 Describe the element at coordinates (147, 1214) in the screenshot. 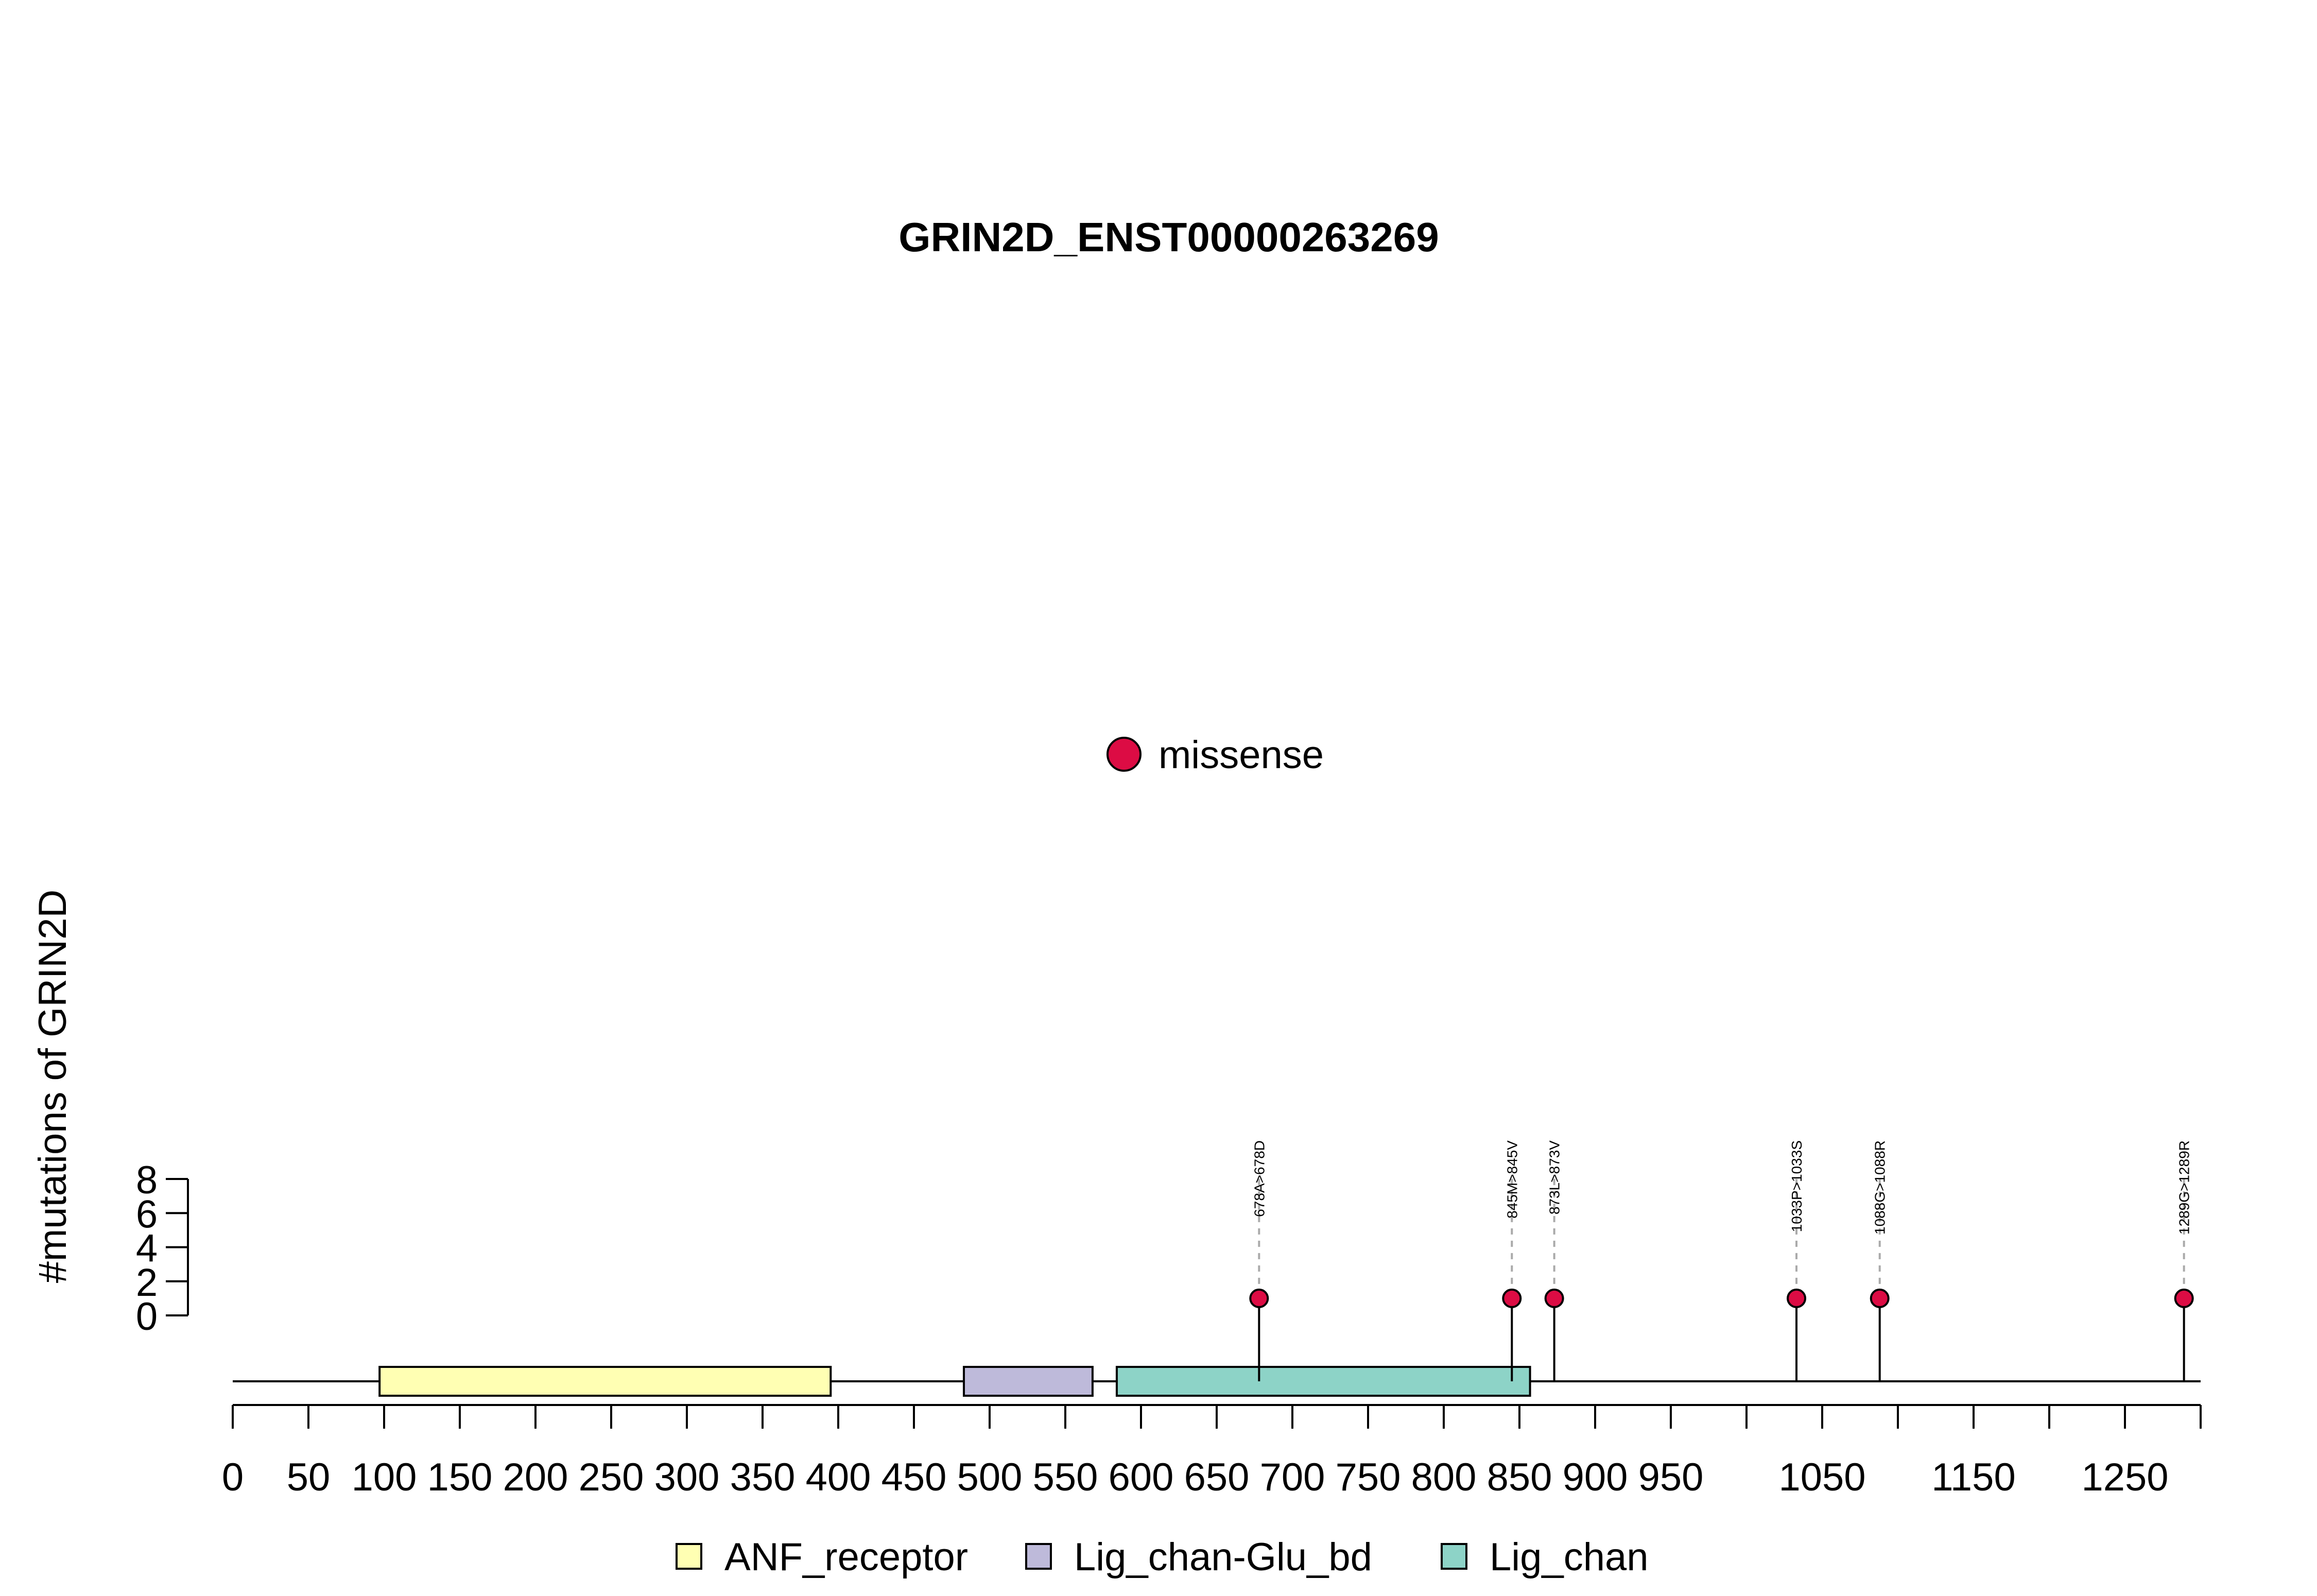

I see `y-tick-label: 6` at that location.